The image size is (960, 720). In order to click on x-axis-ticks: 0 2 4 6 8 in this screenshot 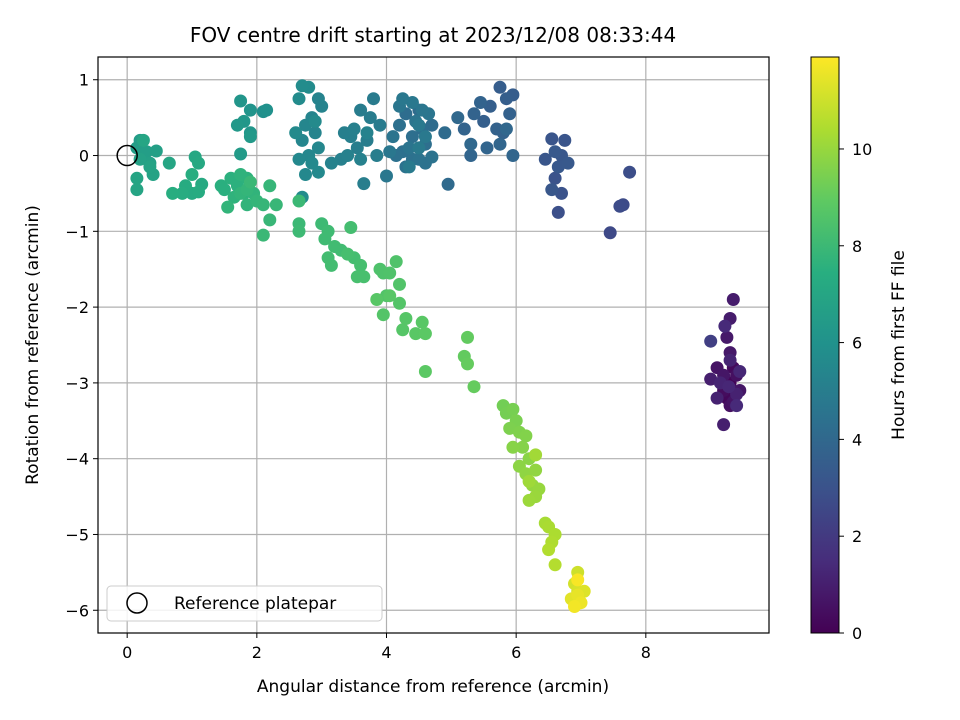, I will do `click(386, 647)`.